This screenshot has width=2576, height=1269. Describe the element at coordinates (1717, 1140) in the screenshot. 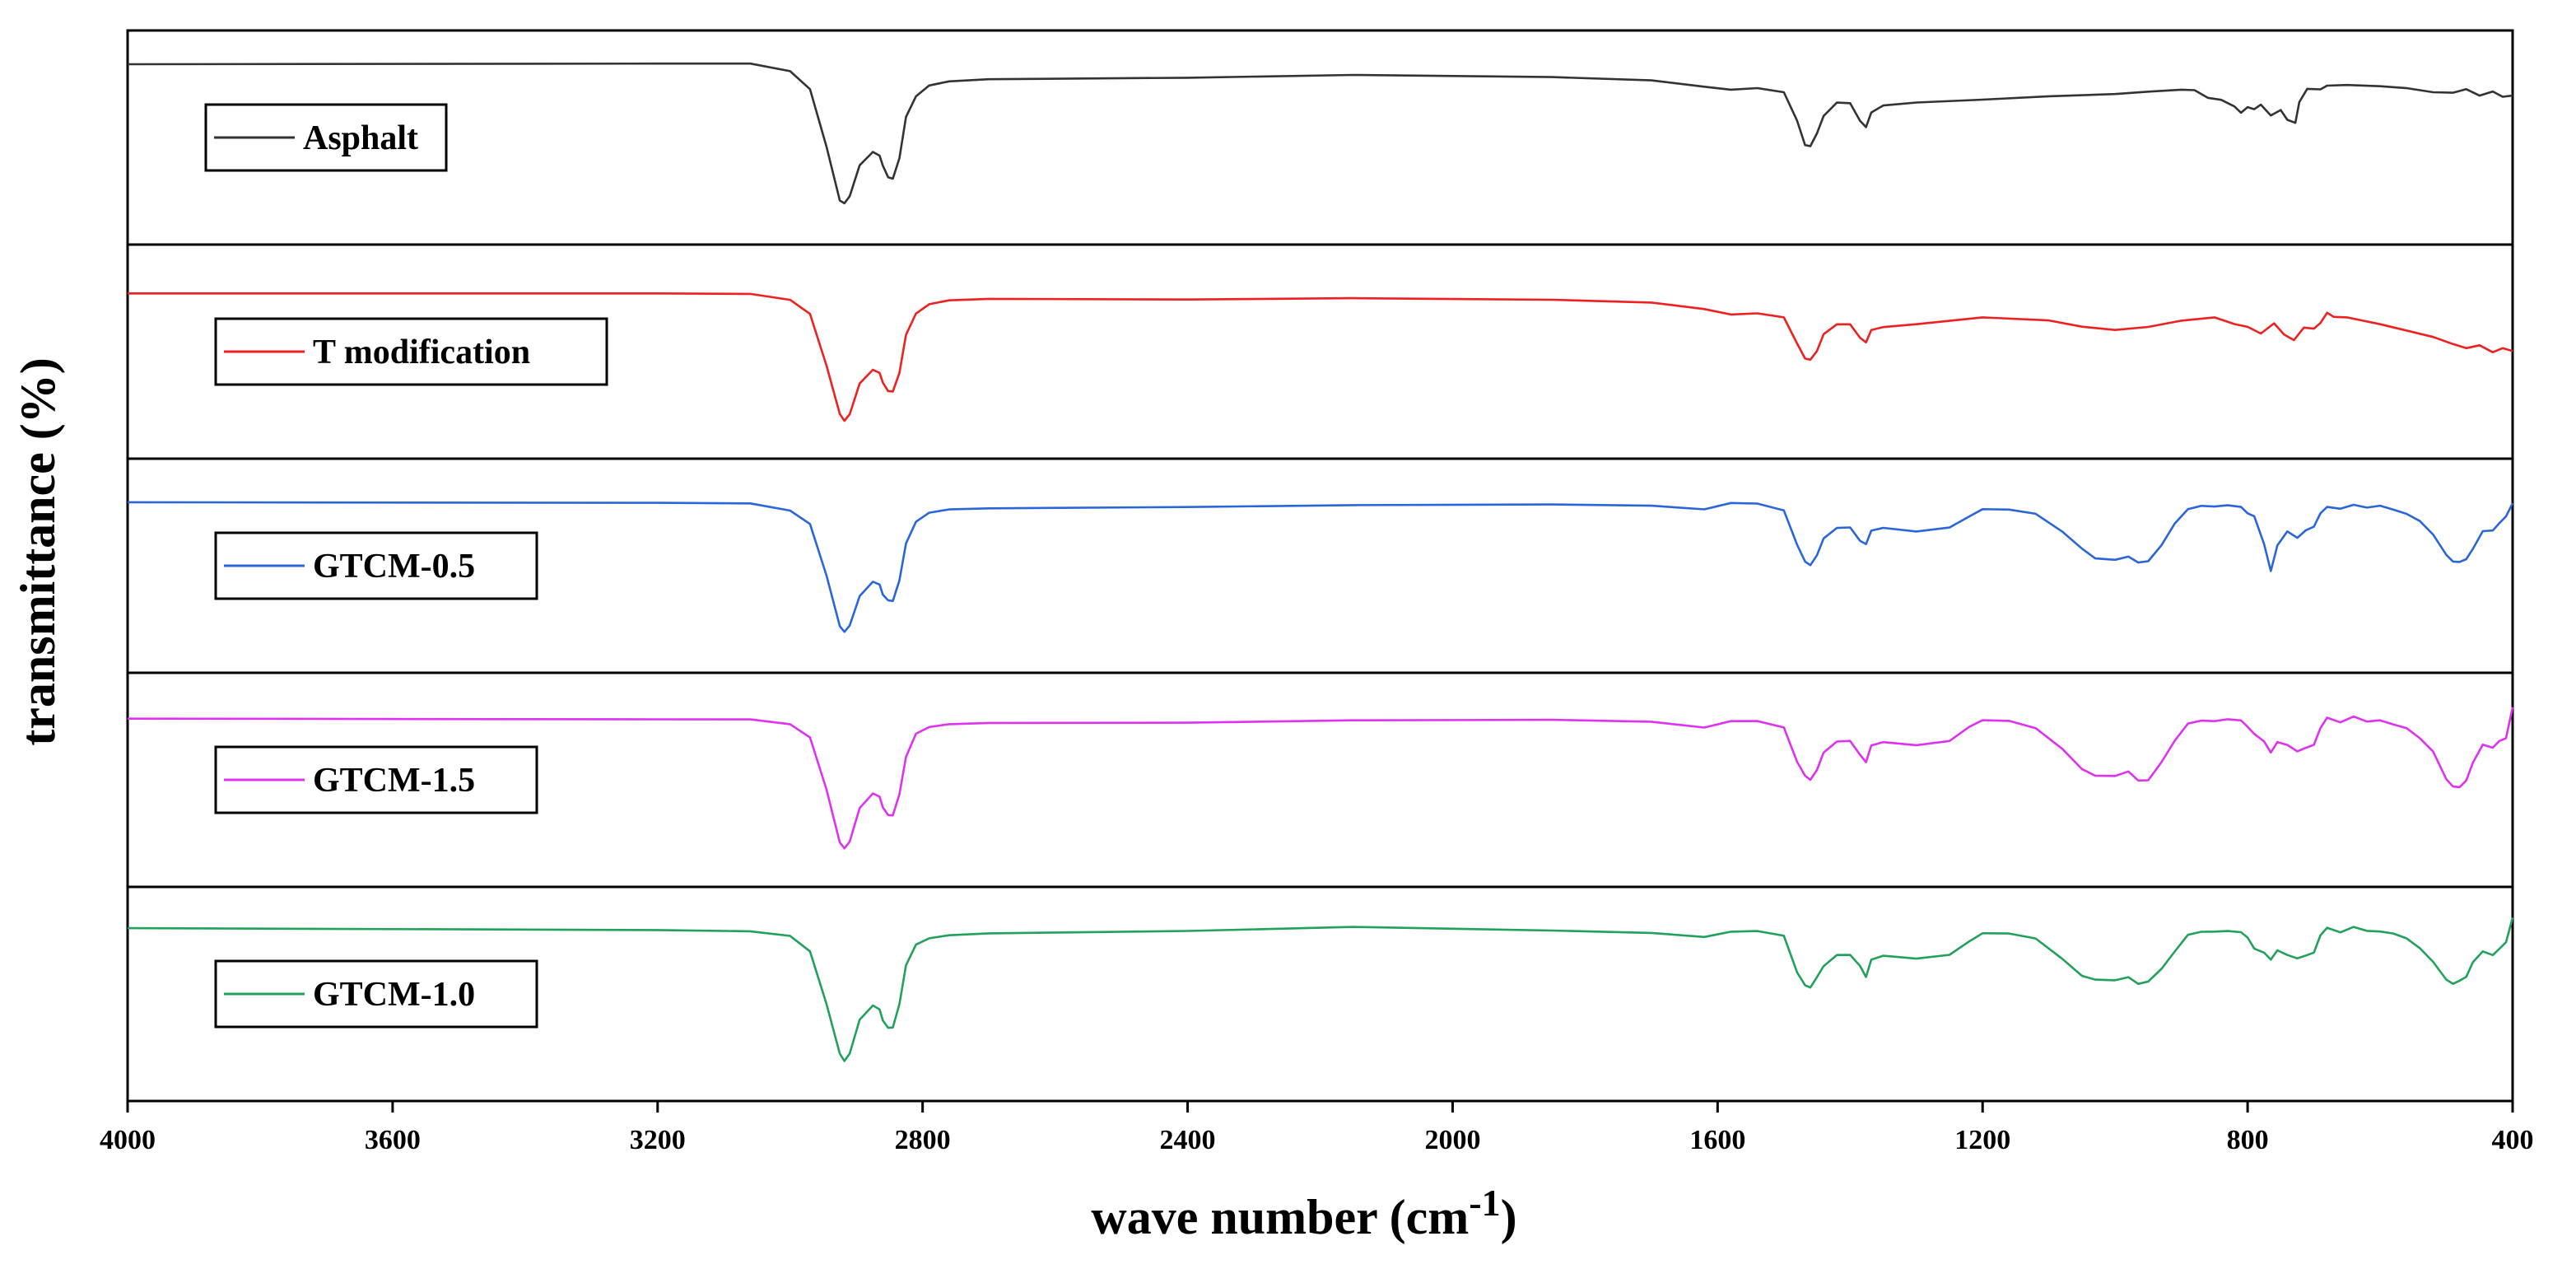

I see `x-tick-label: 1600` at that location.